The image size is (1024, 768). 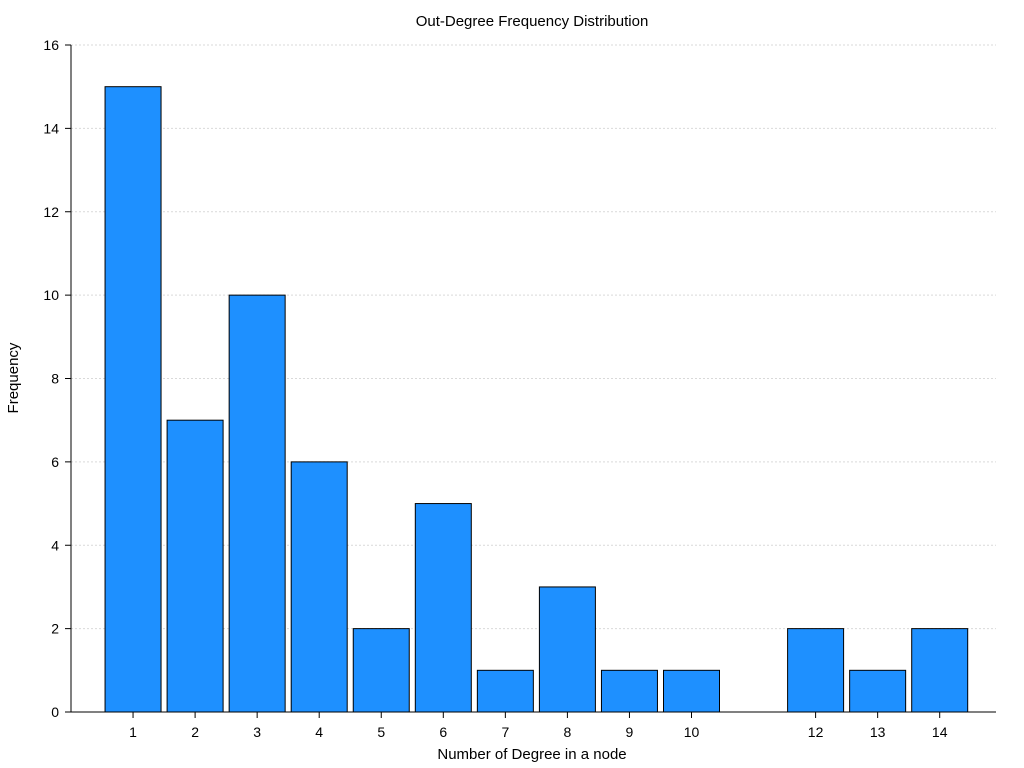 I want to click on x-tick-label: 5, so click(x=381, y=732).